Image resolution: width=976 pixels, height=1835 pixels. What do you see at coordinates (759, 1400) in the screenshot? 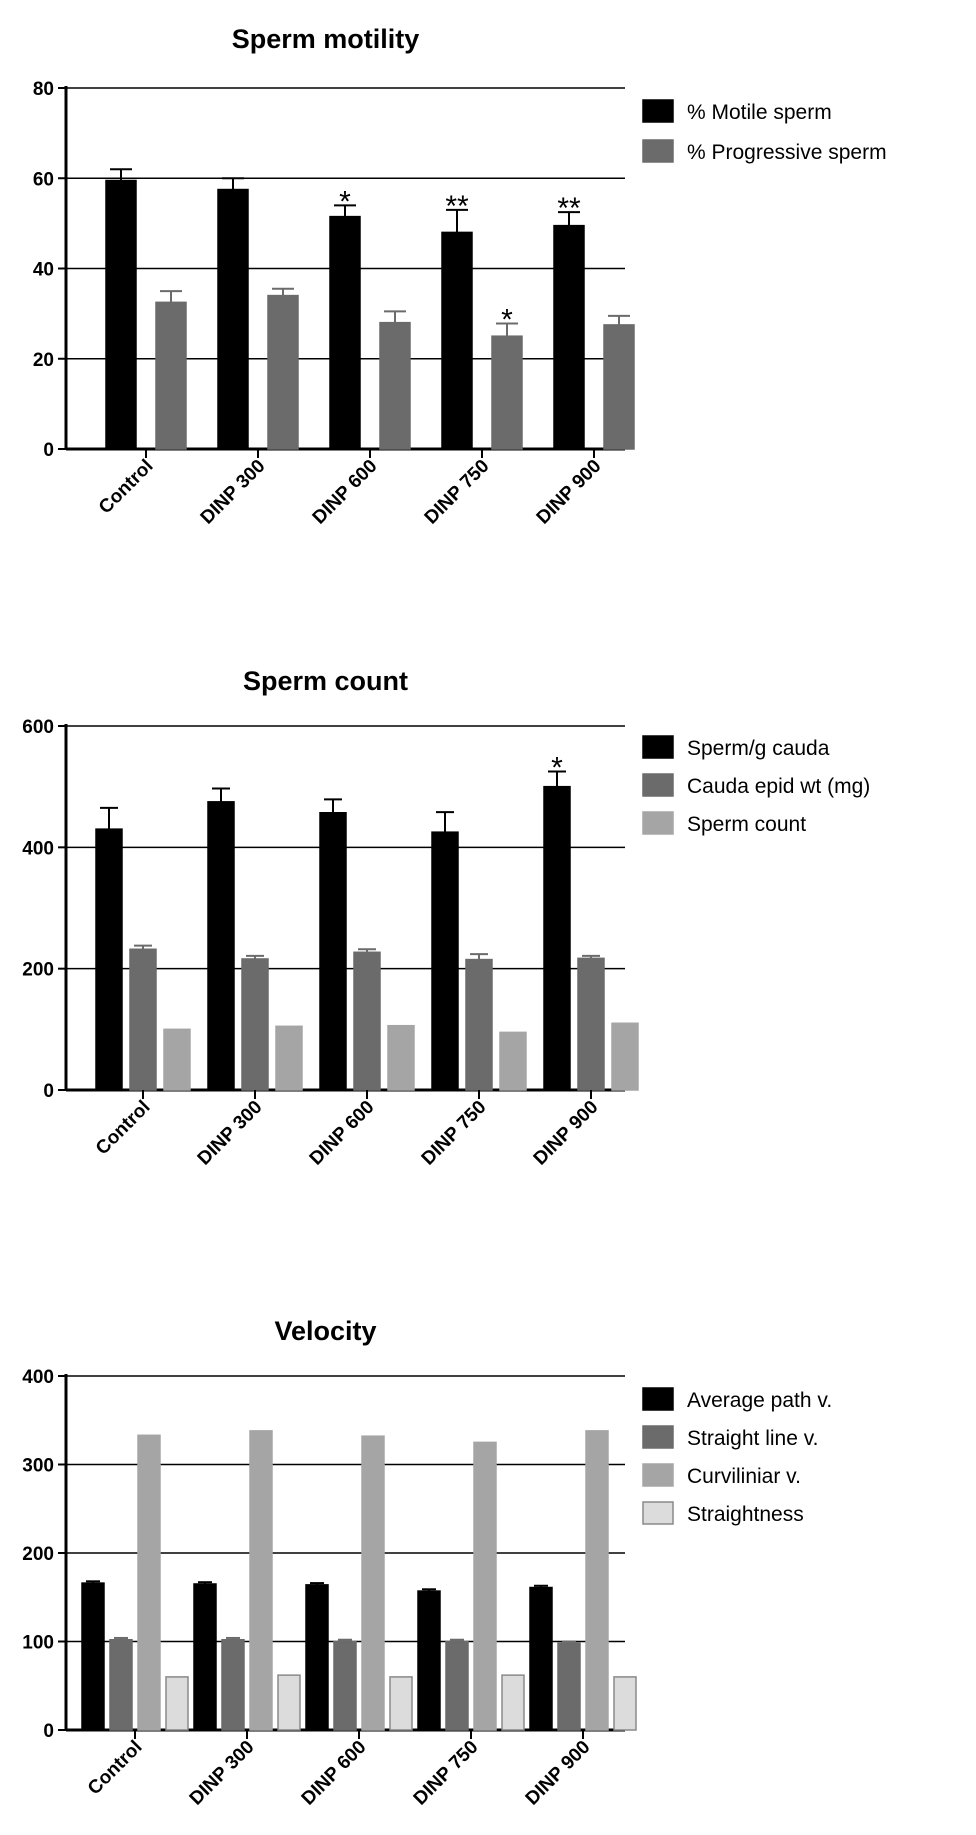
I see `legend-label: Average path v.` at bounding box center [759, 1400].